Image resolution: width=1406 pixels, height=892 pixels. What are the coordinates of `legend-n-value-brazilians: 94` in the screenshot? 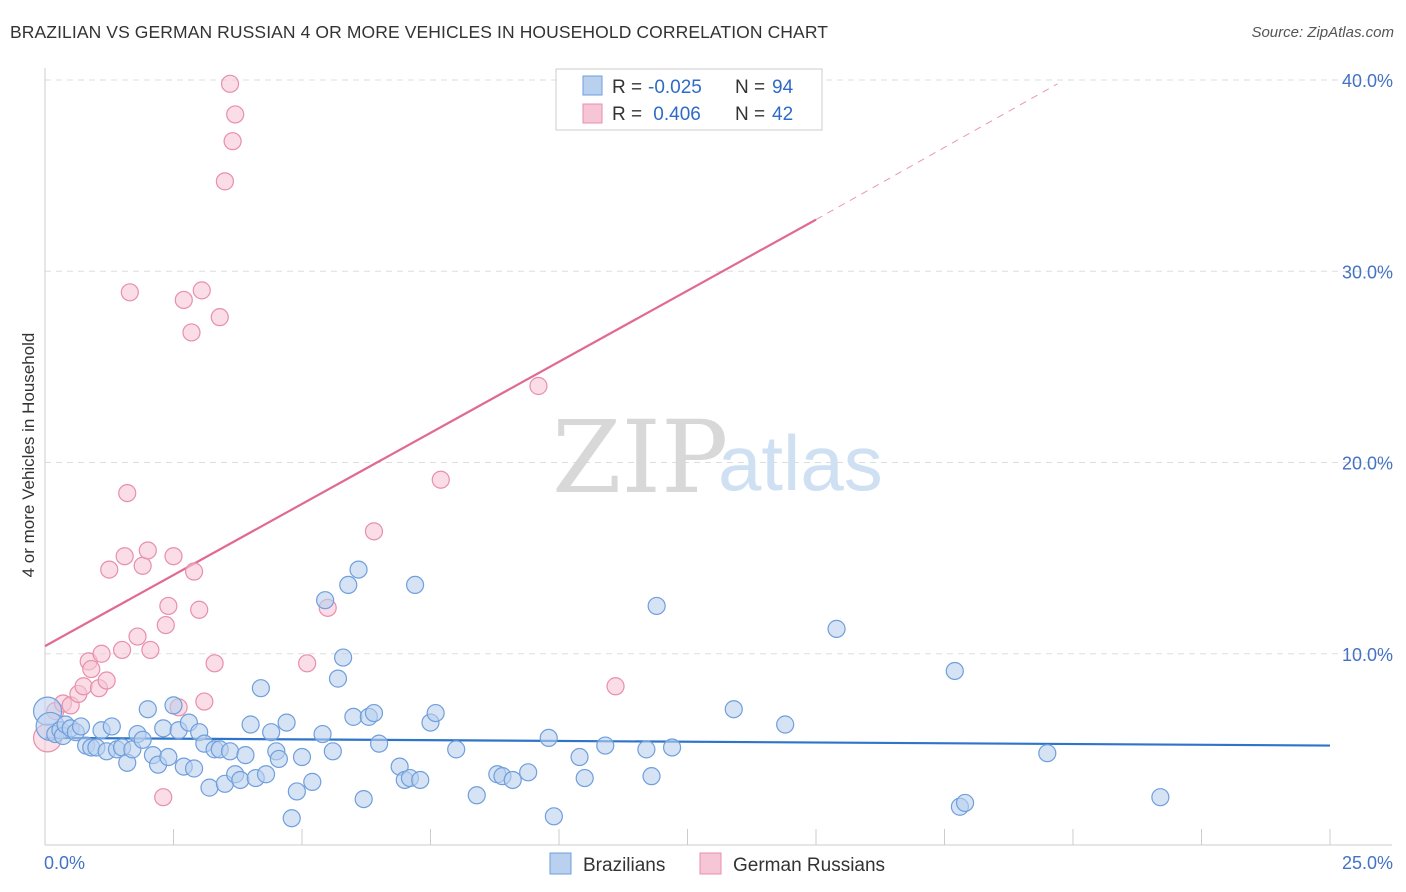 It's located at (783, 87).